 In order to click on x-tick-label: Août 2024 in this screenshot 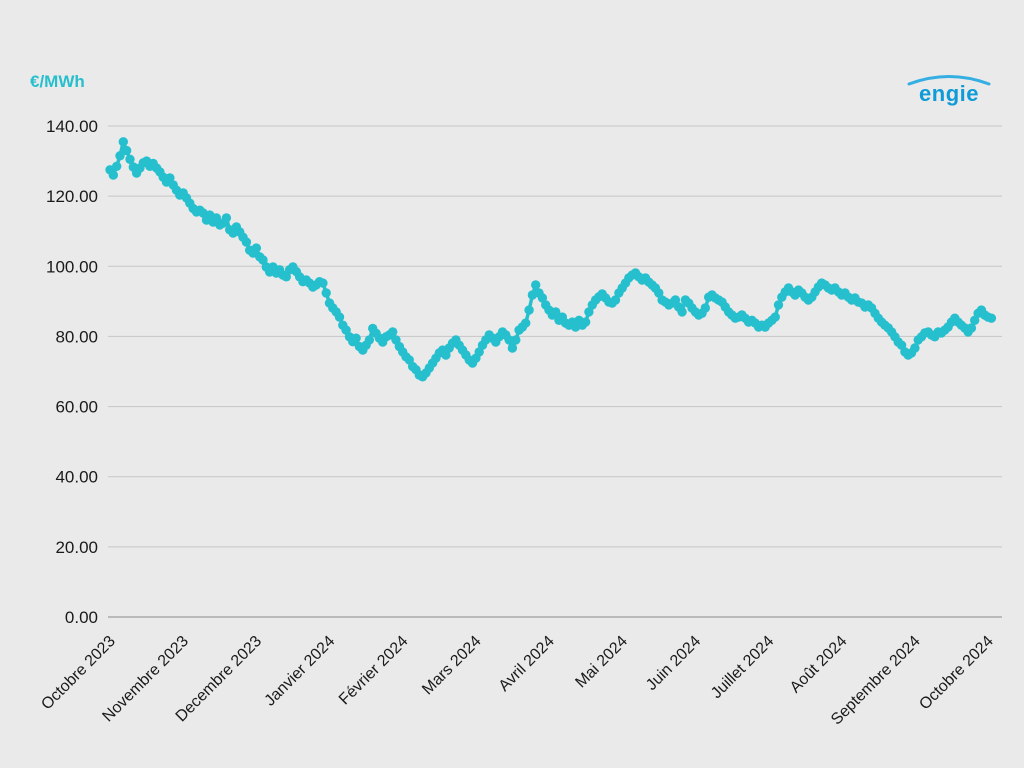, I will do `click(819, 665)`.